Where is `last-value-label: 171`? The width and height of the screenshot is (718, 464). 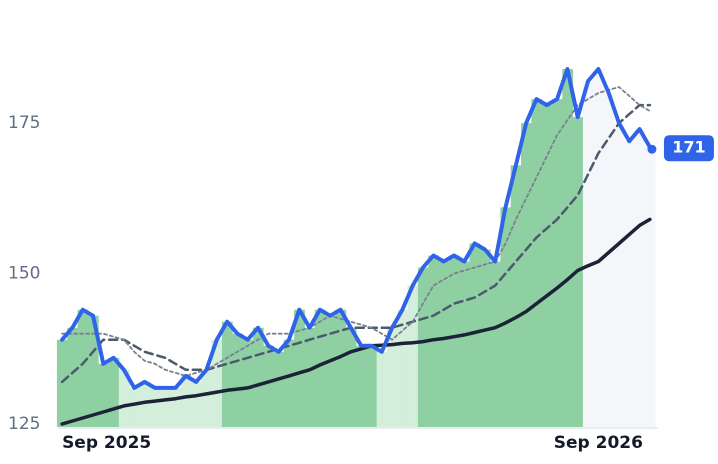
last-value-label: 171 is located at coordinates (688, 147).